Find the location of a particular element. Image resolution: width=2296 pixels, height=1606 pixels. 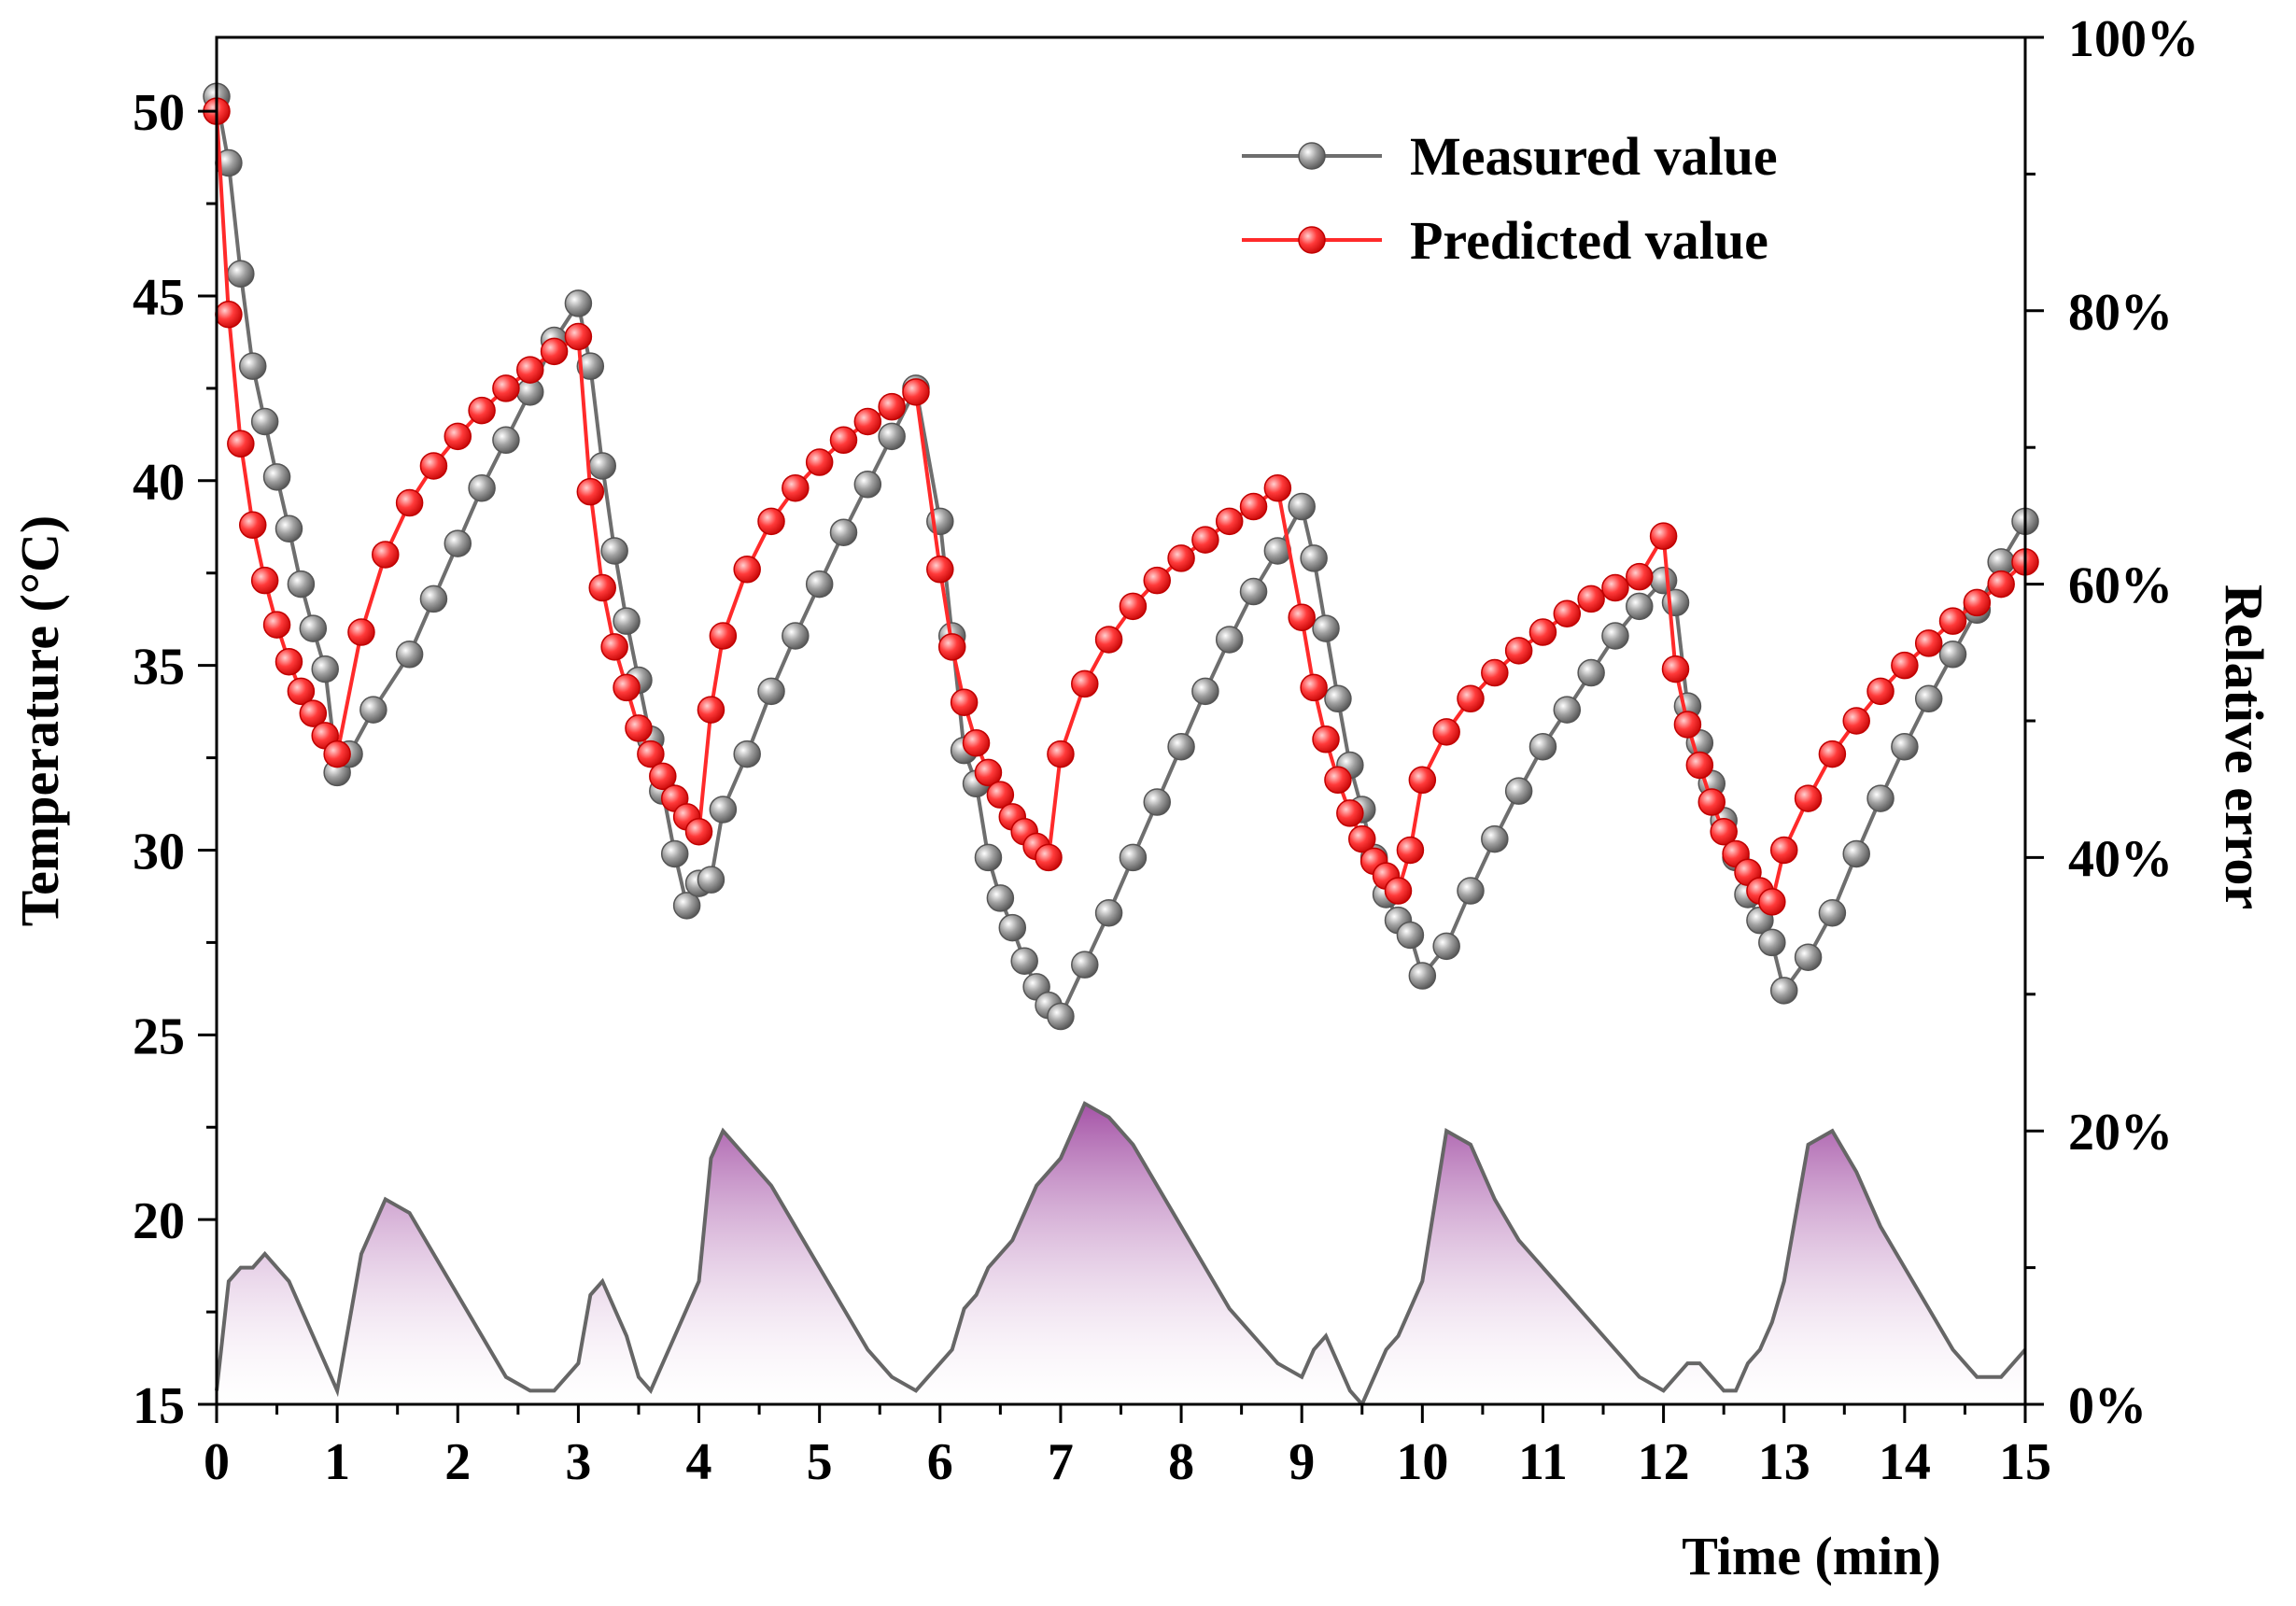

legend-predicted-label: Predicted value is located at coordinates (1589, 240).